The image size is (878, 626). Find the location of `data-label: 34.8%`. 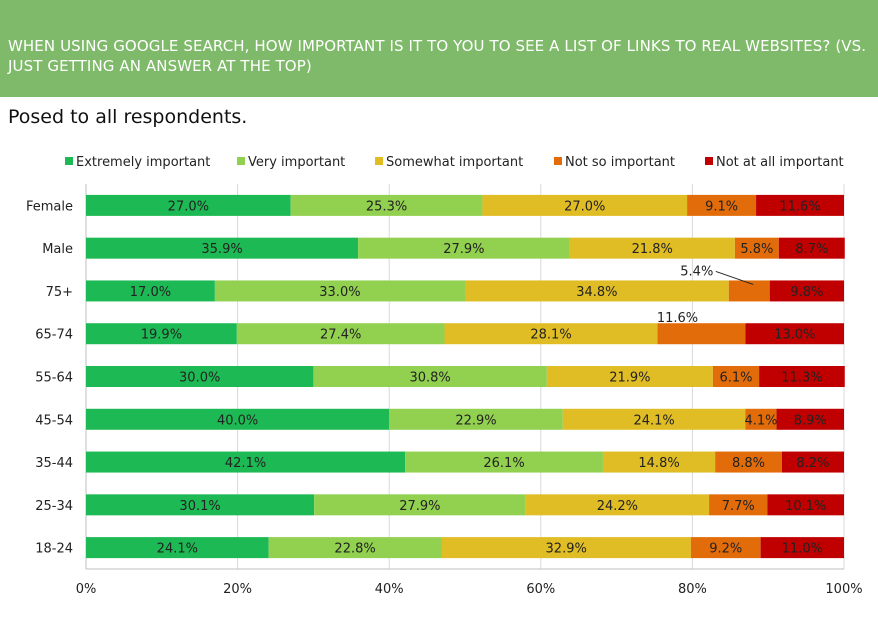

data-label: 34.8% is located at coordinates (596, 292).